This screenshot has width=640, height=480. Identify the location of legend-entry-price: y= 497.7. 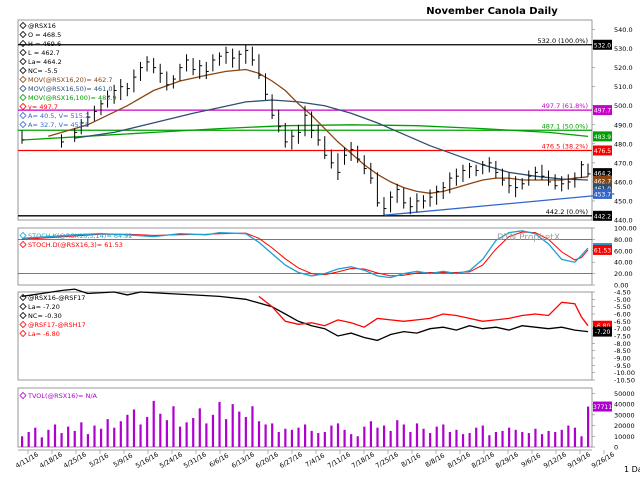
(43, 107).